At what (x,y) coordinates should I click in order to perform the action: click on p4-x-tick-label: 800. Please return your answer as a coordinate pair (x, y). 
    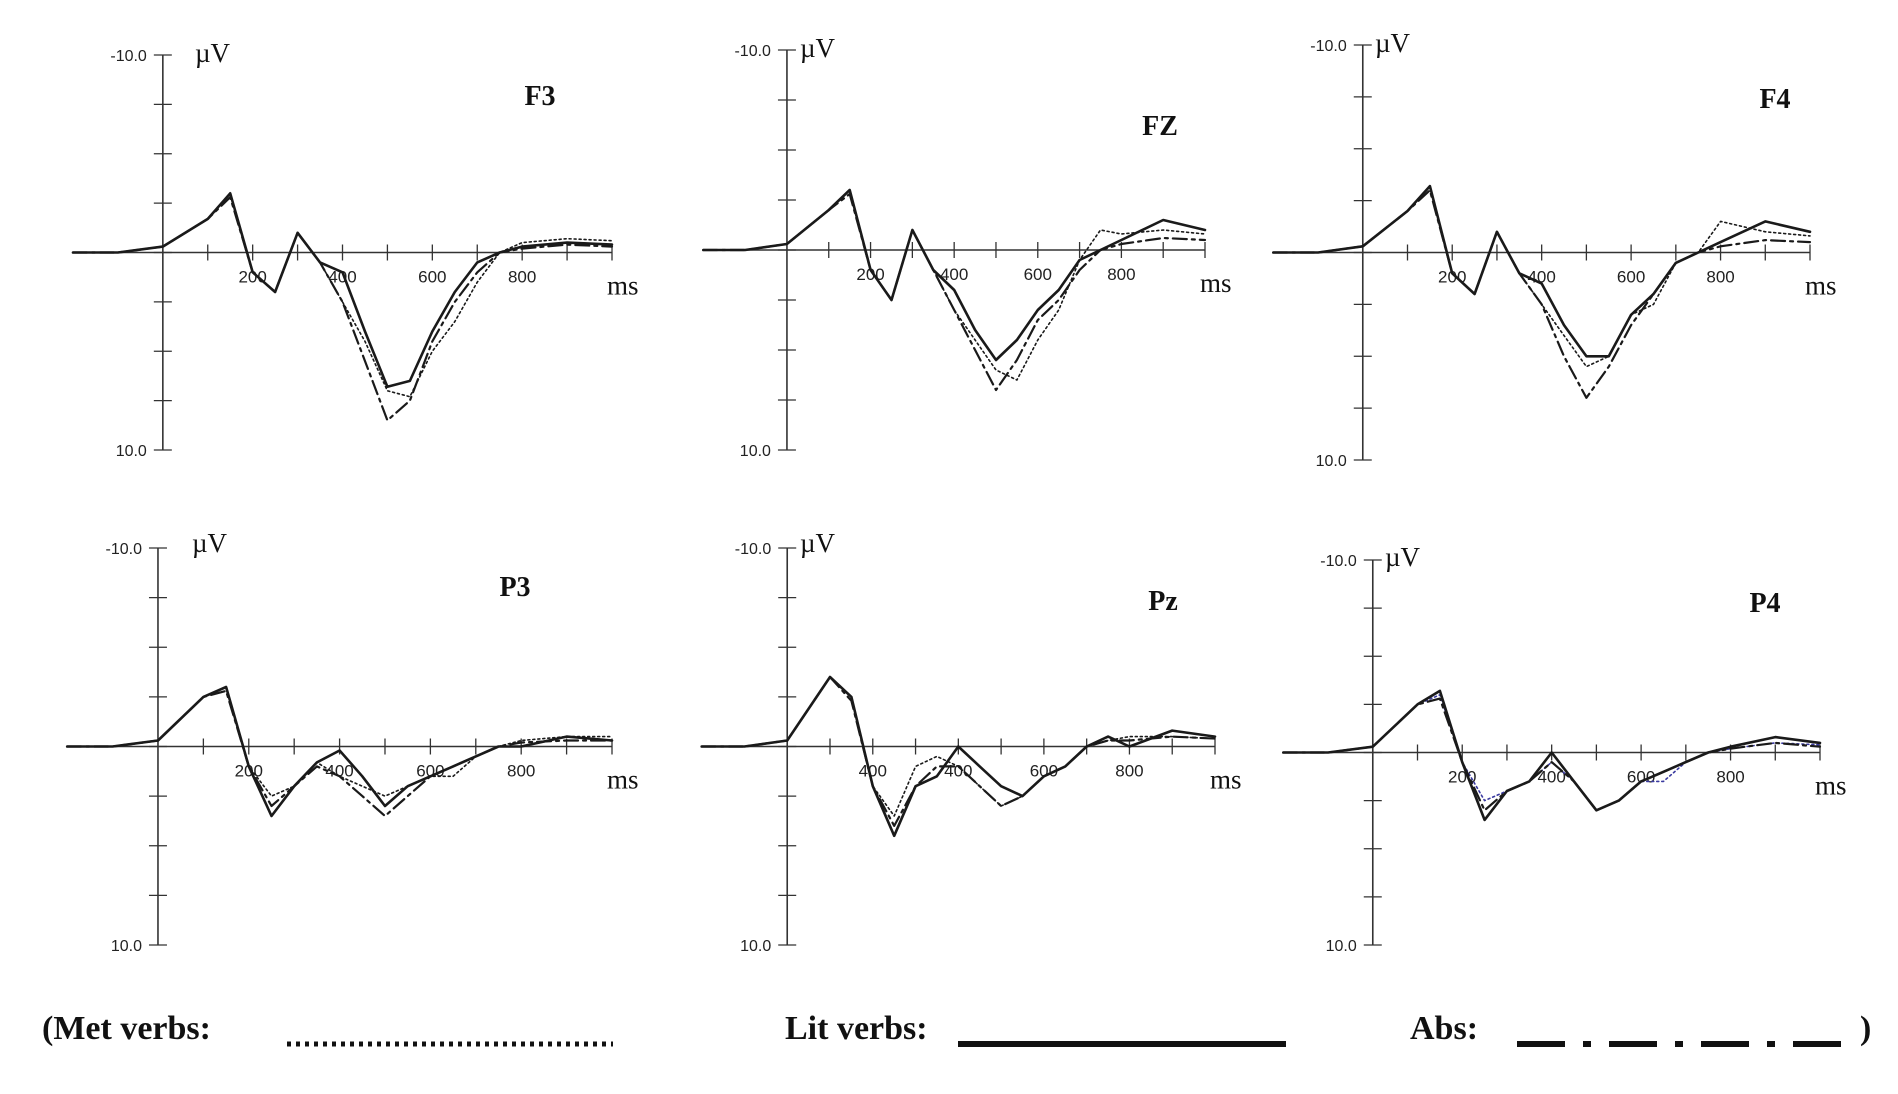
    Looking at the image, I should click on (1730, 777).